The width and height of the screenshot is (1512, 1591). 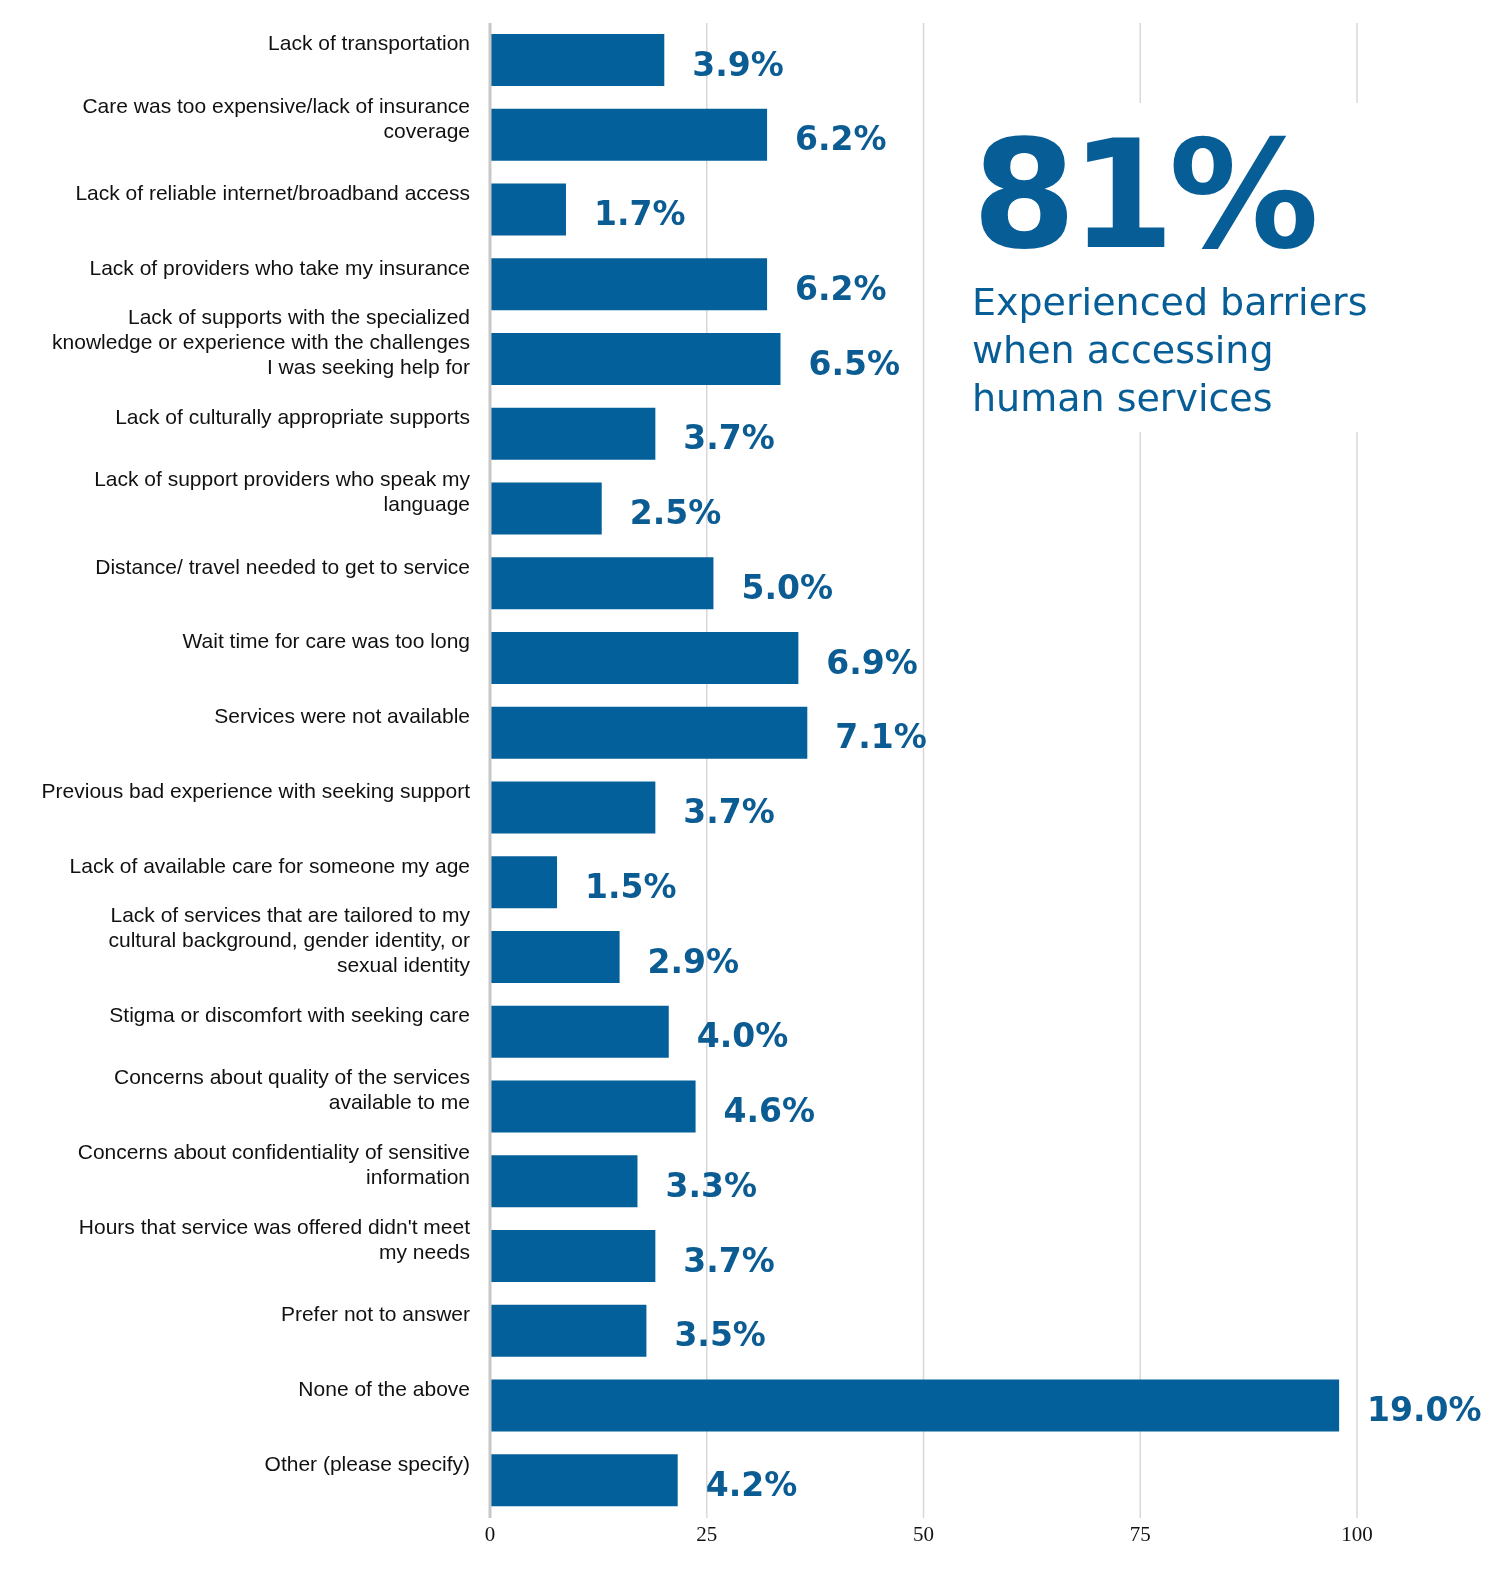 What do you see at coordinates (742, 1036) in the screenshot?
I see `data-label: 4.0%` at bounding box center [742, 1036].